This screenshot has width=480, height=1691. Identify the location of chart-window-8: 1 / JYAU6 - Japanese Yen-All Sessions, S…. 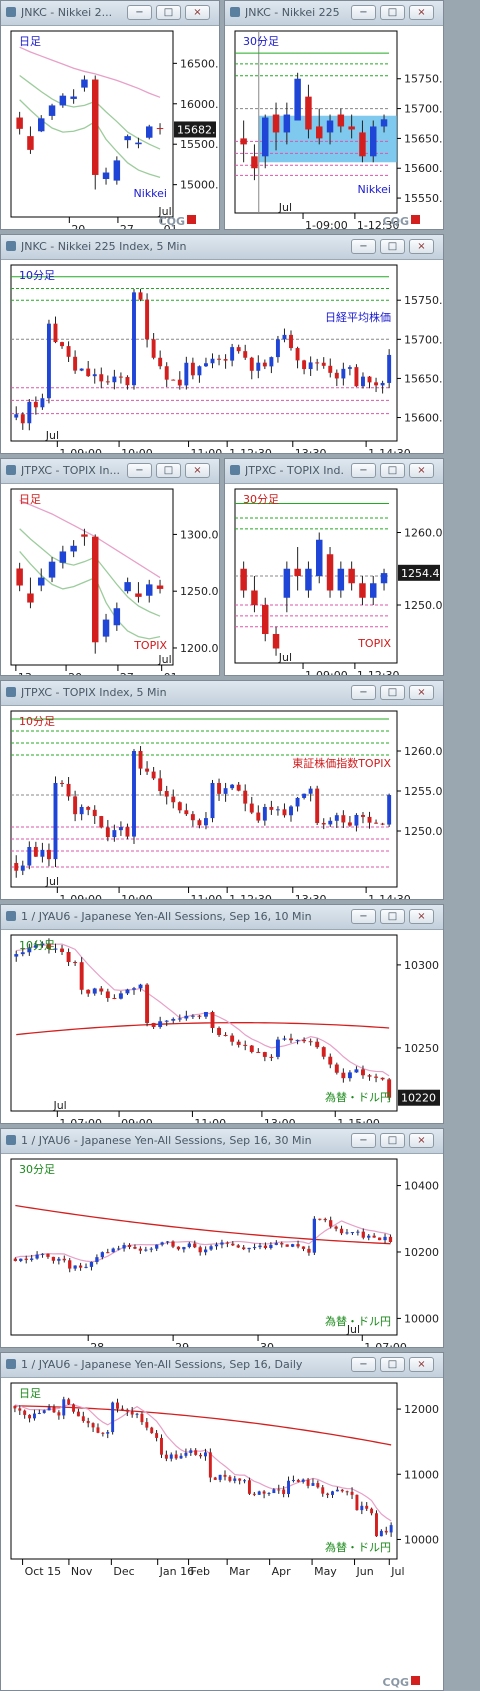
(222, 1238).